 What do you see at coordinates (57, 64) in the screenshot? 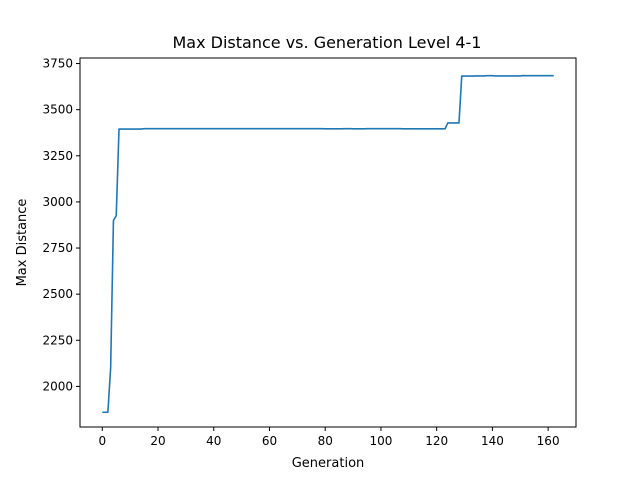
I see `y-tick-label: 3750` at bounding box center [57, 64].